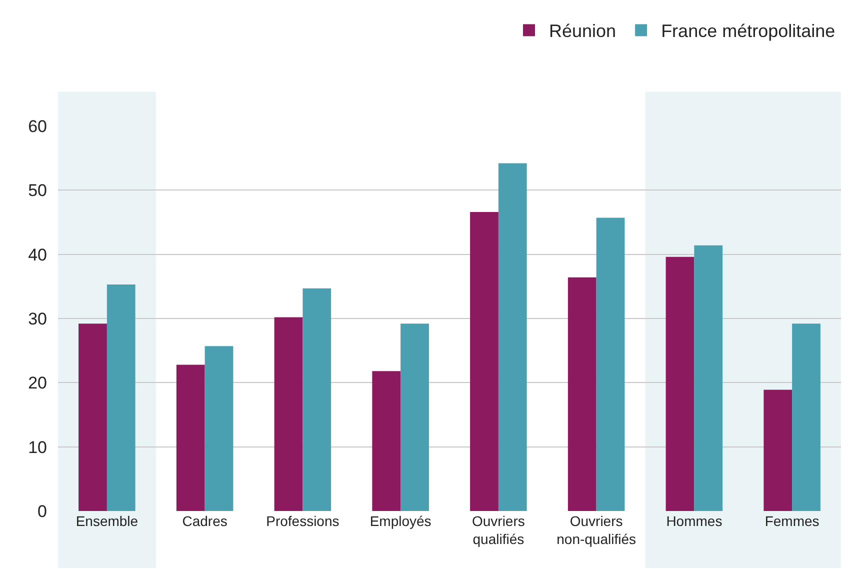 This screenshot has width=853, height=569. Describe the element at coordinates (37, 190) in the screenshot. I see `y-tick-label: 50` at that location.